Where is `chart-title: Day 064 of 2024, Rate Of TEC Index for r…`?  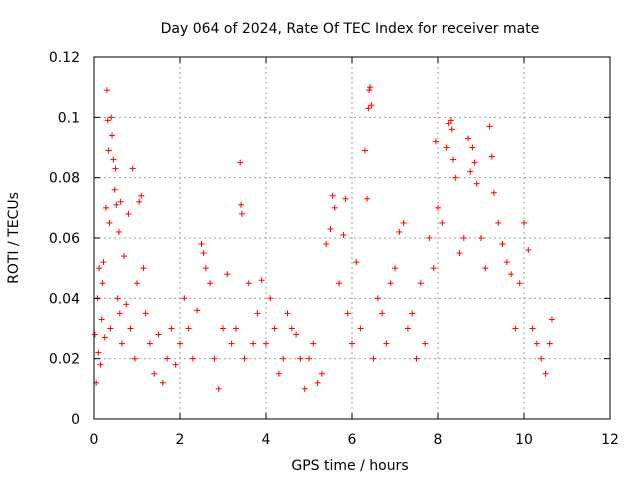
chart-title: Day 064 of 2024, Rate Of TEC Index for r… is located at coordinates (350, 29).